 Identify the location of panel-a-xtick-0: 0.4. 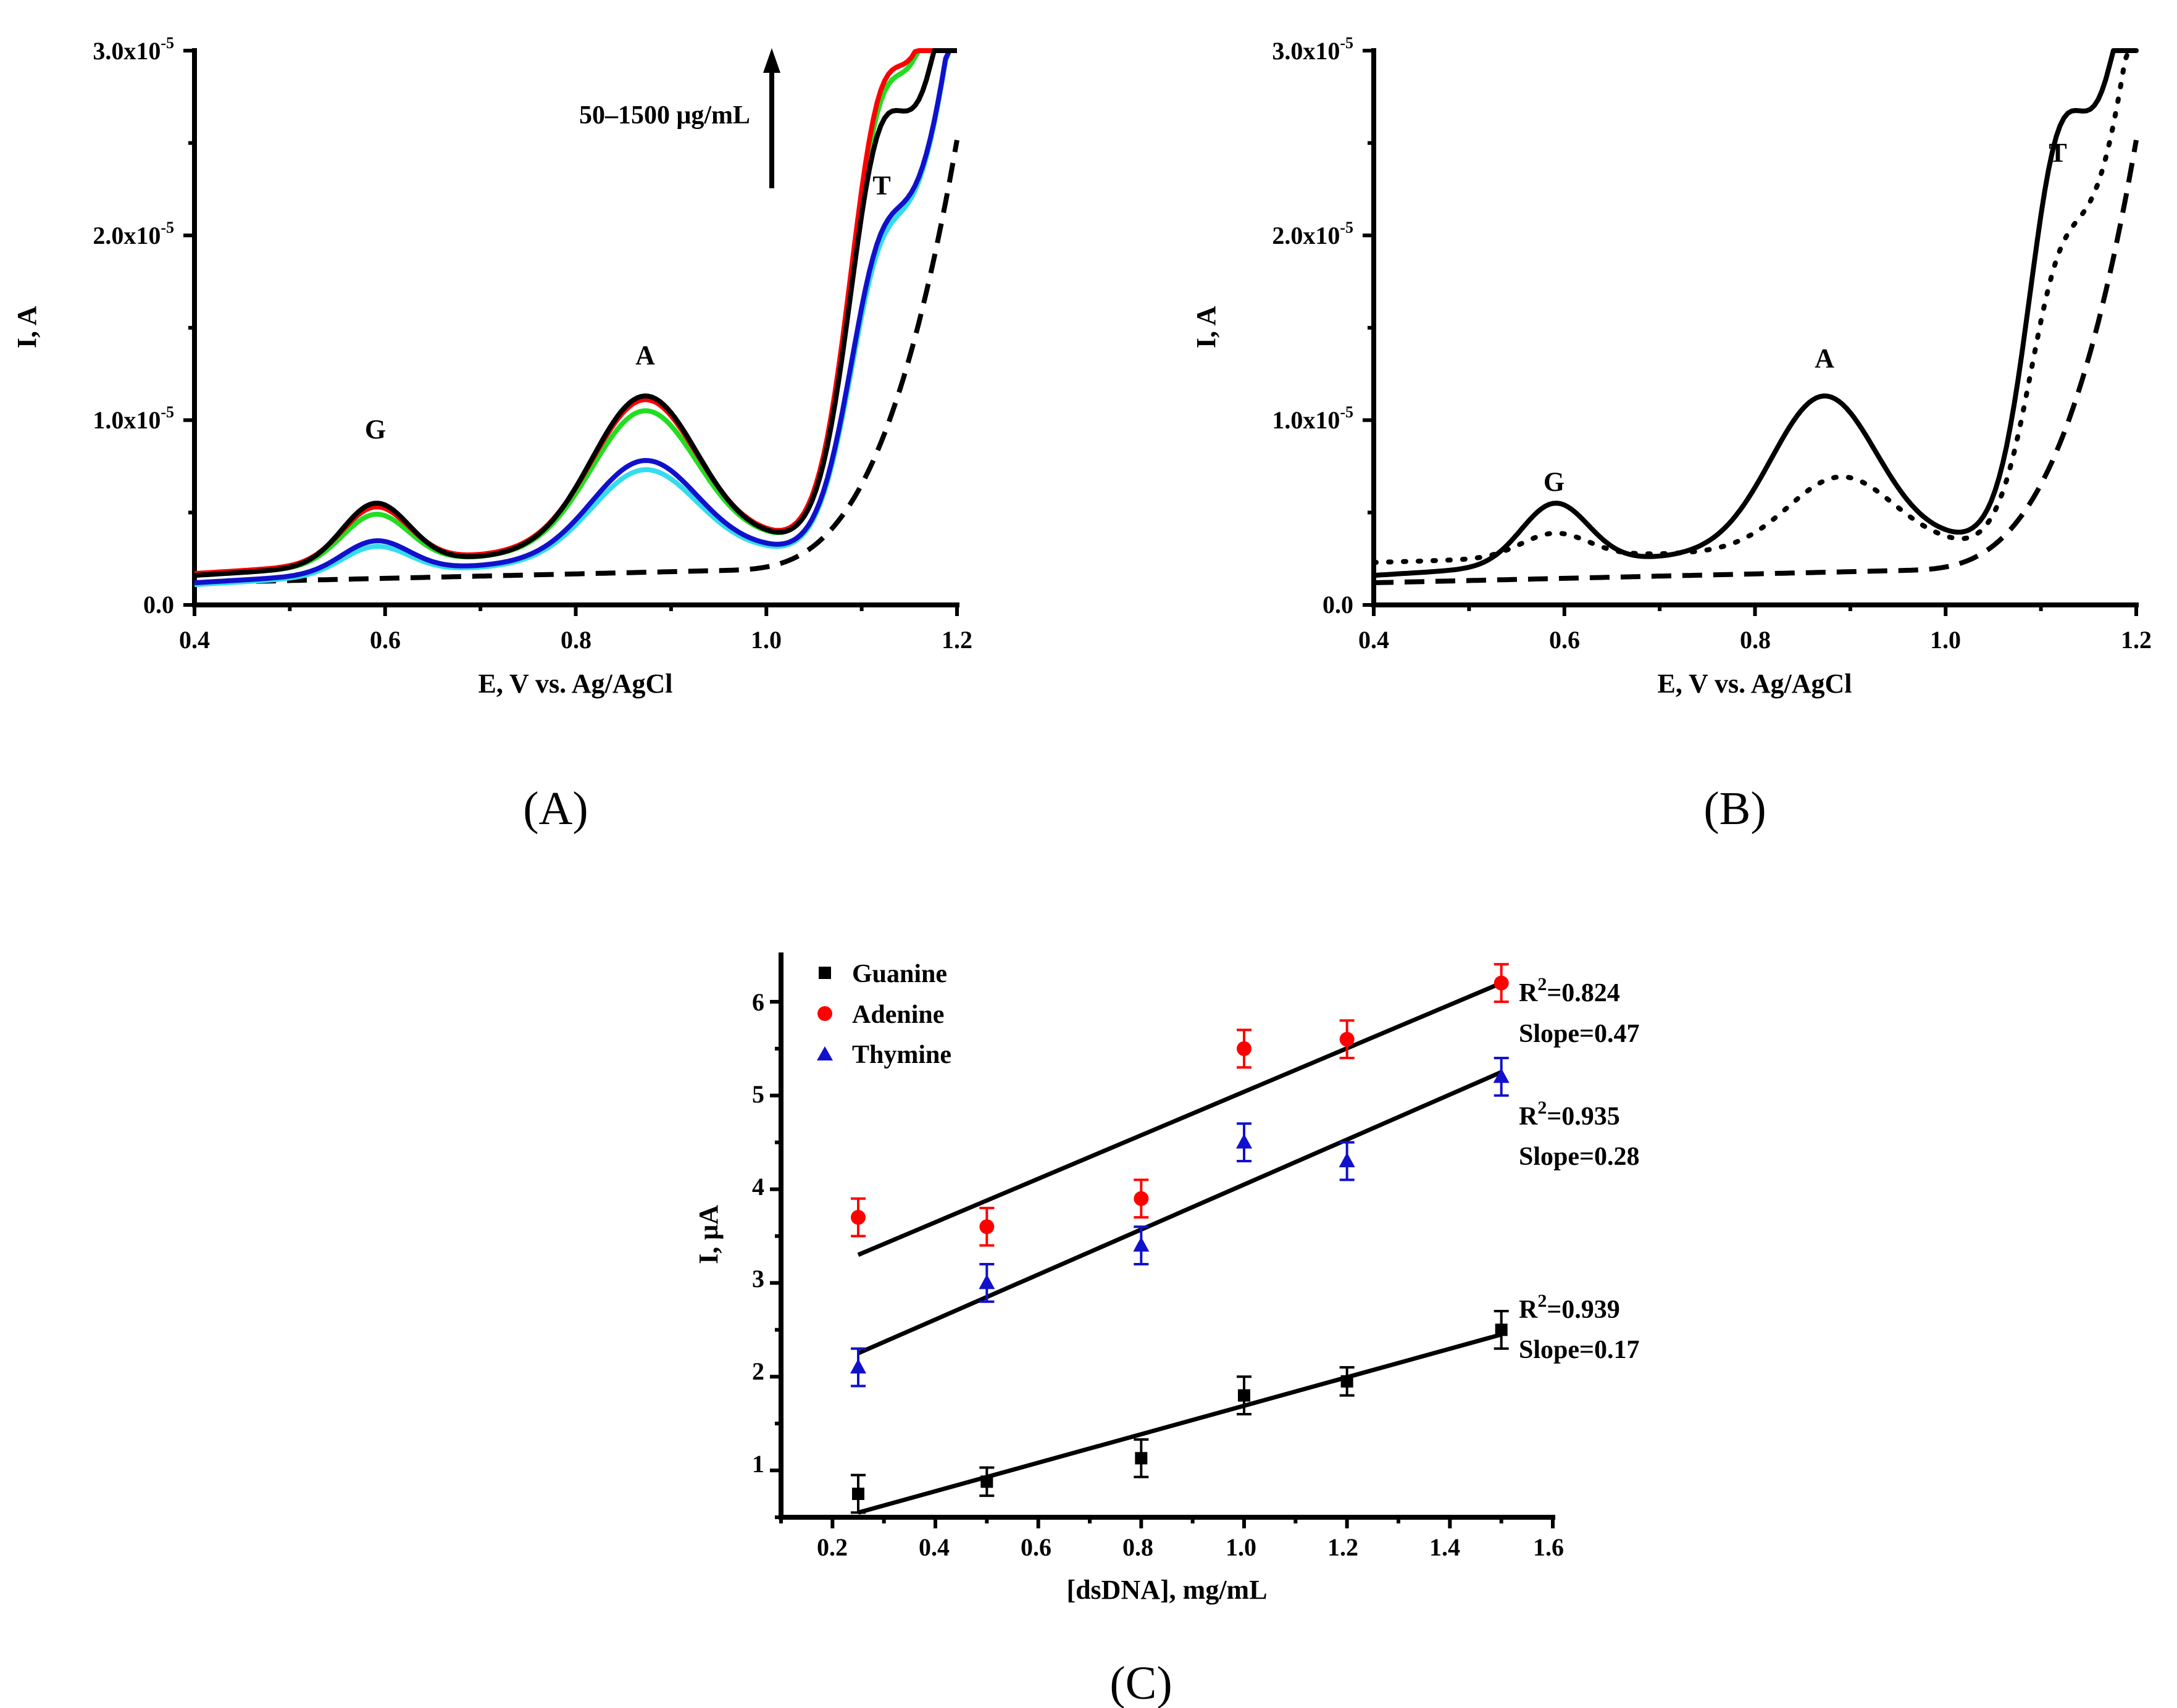
(194, 640).